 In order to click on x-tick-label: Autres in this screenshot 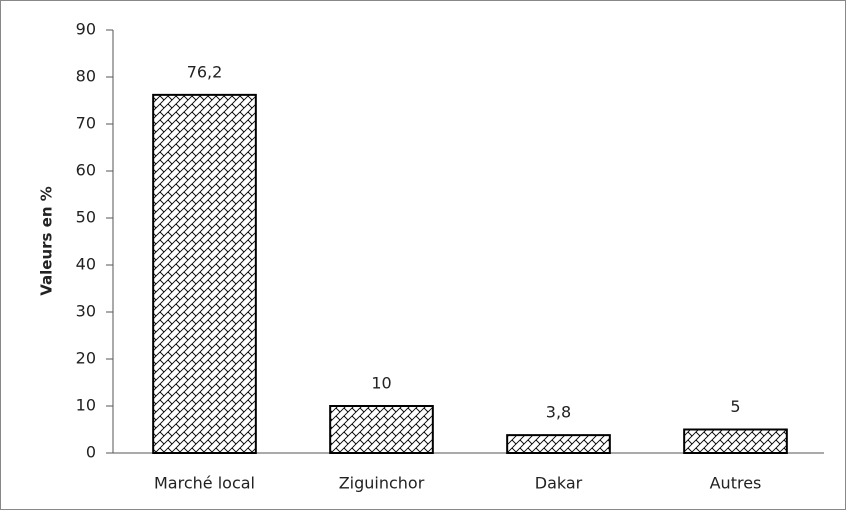, I will do `click(736, 483)`.